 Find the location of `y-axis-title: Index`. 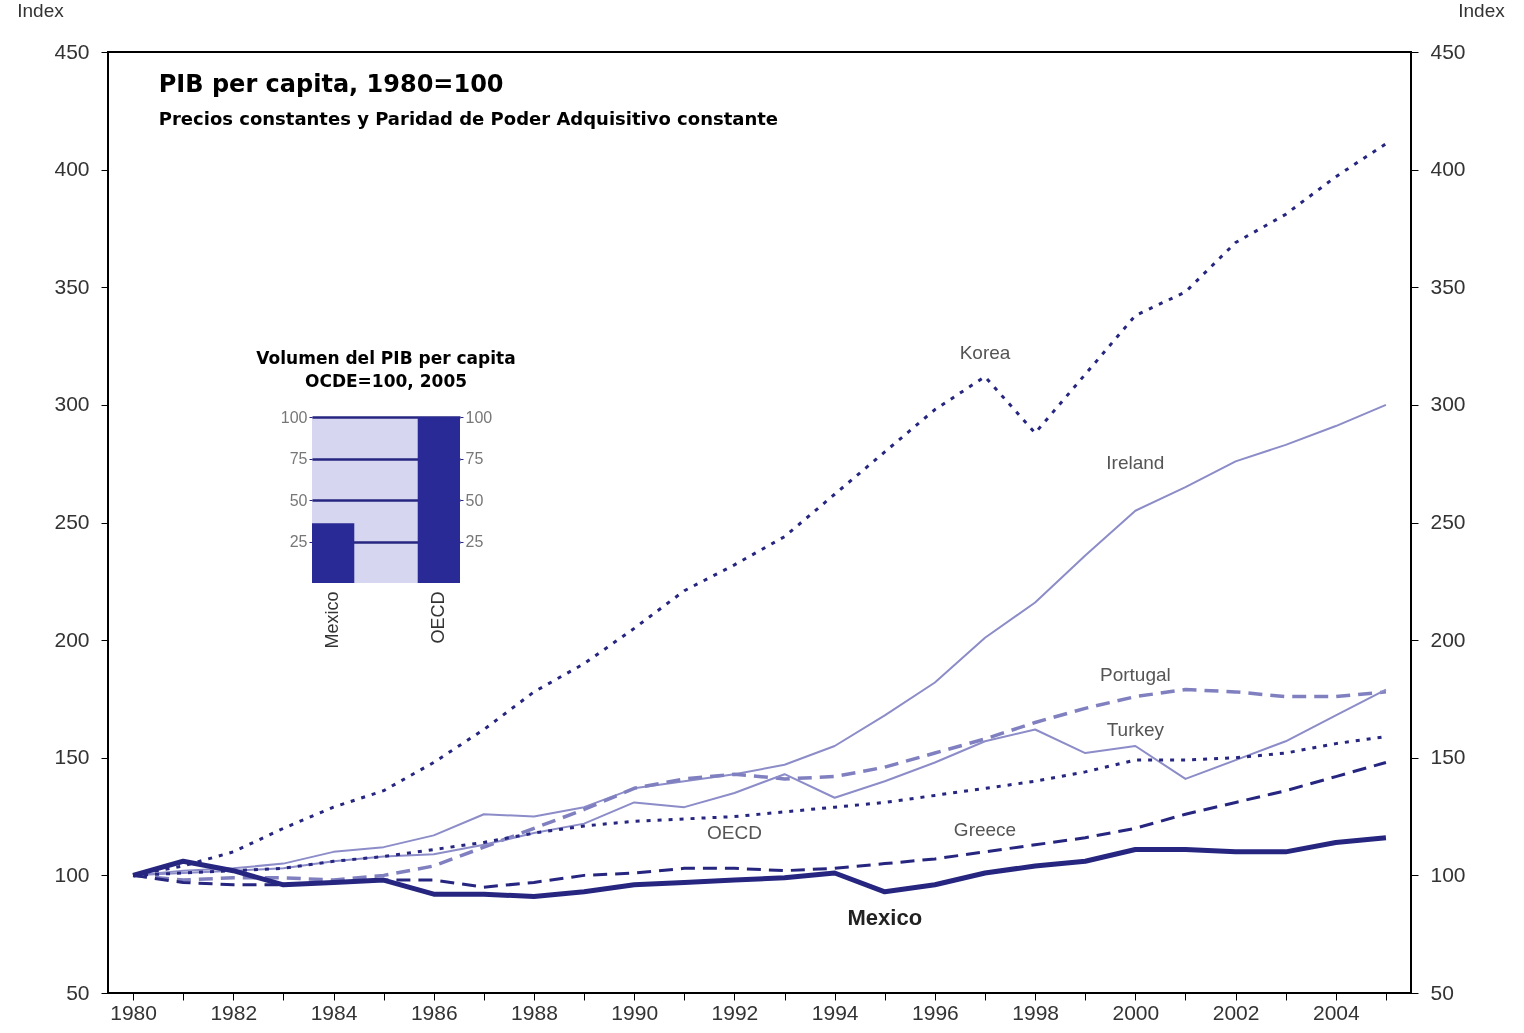

y-axis-title: Index is located at coordinates (41, 10).